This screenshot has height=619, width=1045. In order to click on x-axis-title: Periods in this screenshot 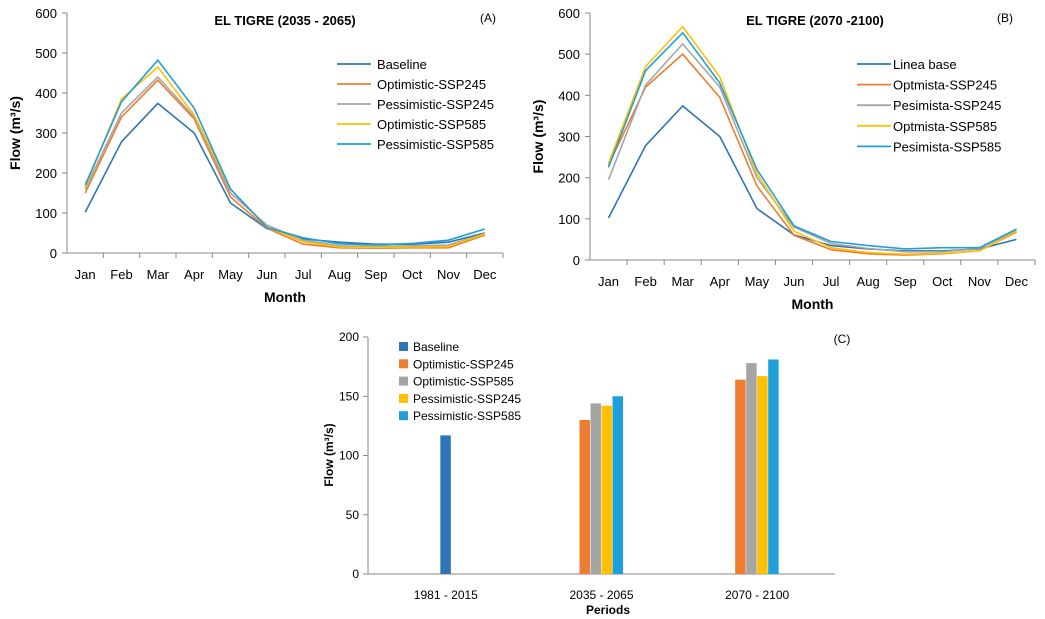, I will do `click(608, 610)`.